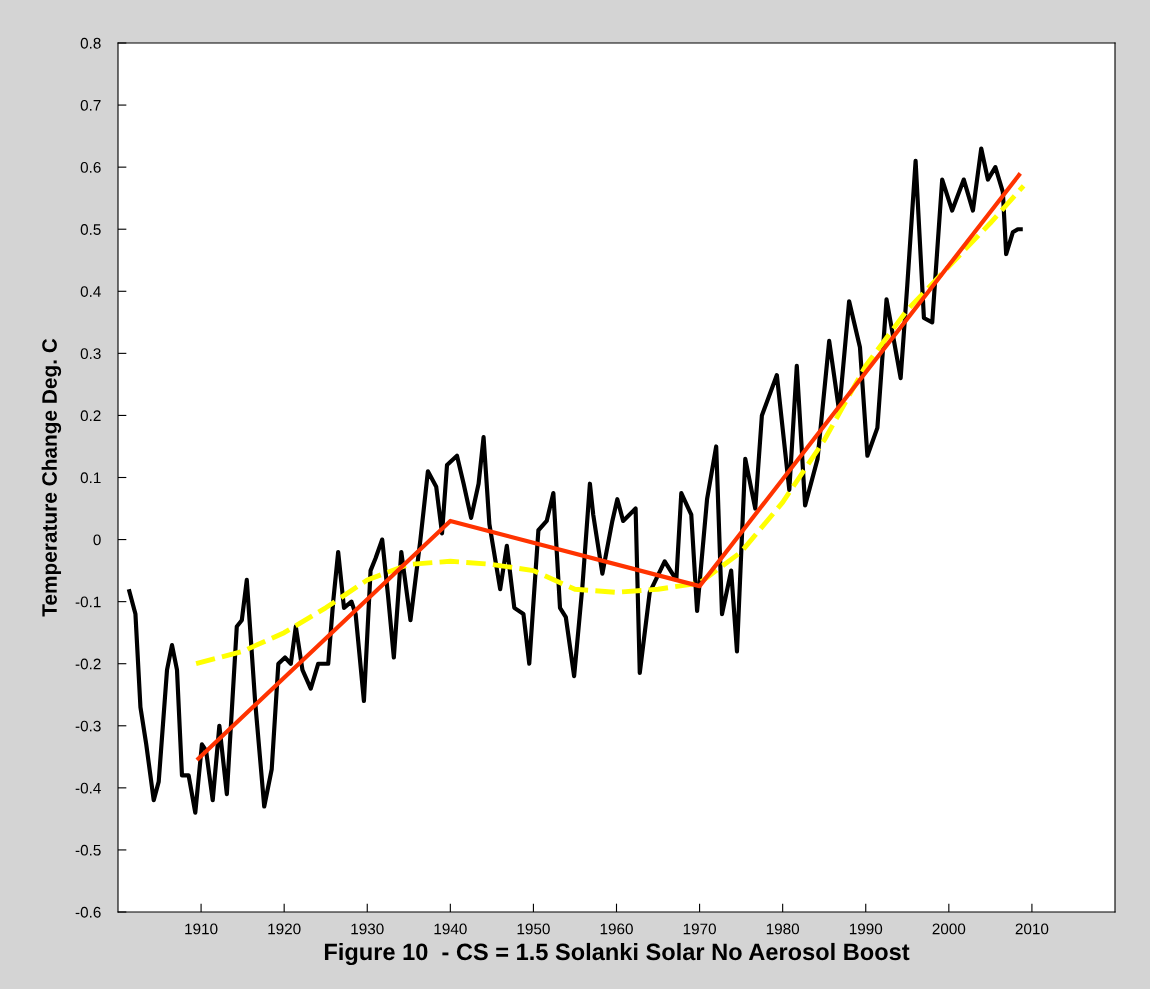 This screenshot has width=1150, height=989. What do you see at coordinates (88, 602) in the screenshot?
I see `y-tick-label: -0.1` at bounding box center [88, 602].